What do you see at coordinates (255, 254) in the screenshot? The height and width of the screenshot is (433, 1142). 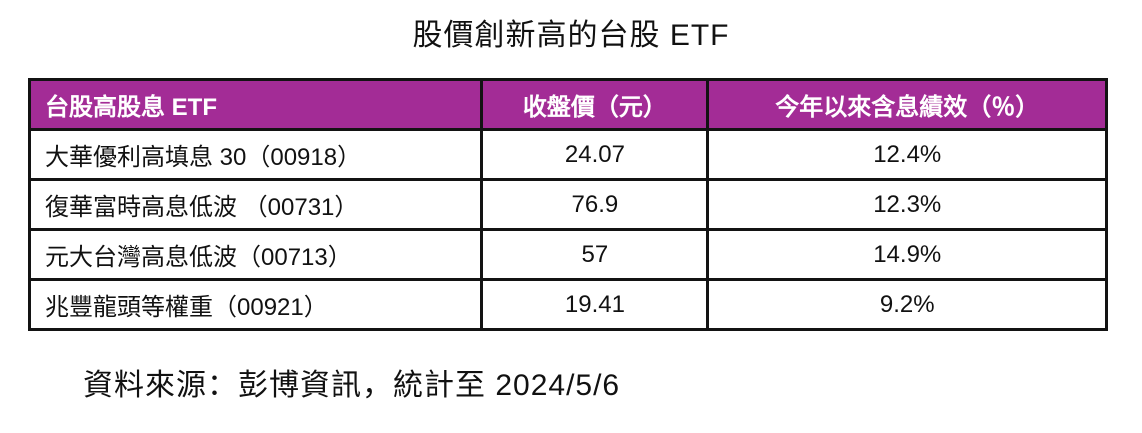 I see `etf-name-cell: 元大台灣高息低波（00713）` at bounding box center [255, 254].